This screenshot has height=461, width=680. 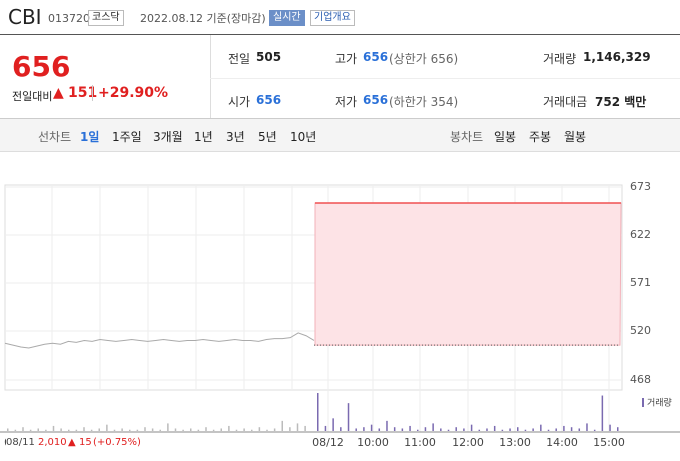 What do you see at coordinates (467, 137) in the screenshot?
I see `tab-label: 봉차트` at bounding box center [467, 137].